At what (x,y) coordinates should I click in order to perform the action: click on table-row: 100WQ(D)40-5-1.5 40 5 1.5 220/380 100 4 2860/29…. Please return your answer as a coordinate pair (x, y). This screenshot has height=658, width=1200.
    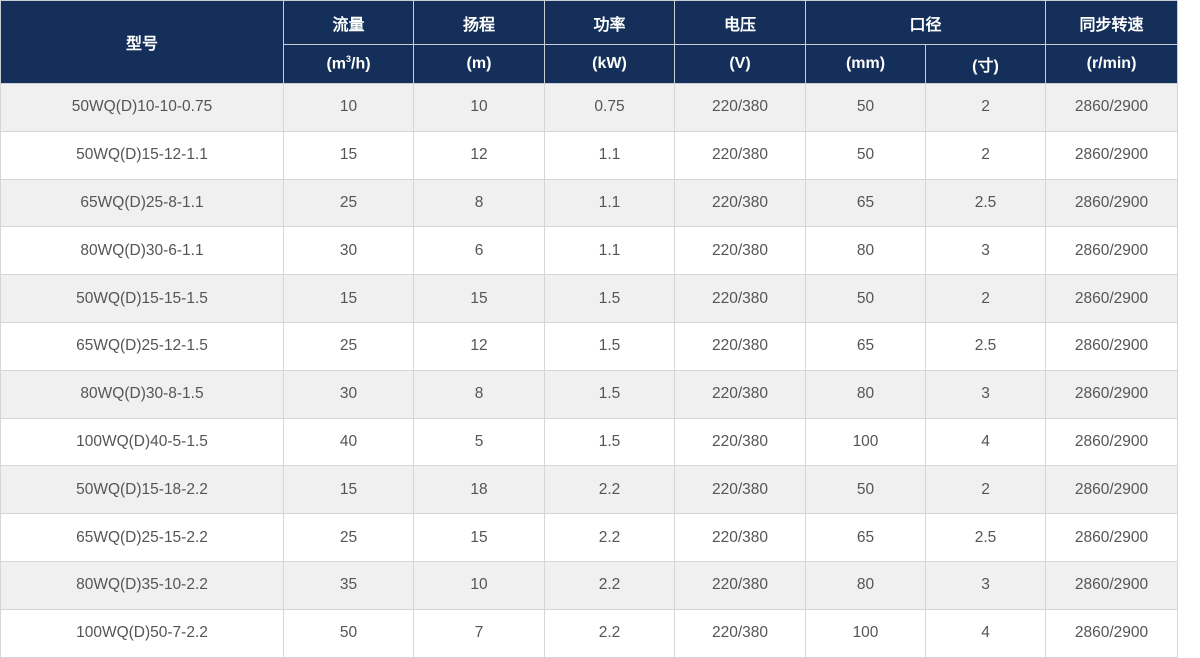
    Looking at the image, I should click on (589, 442).